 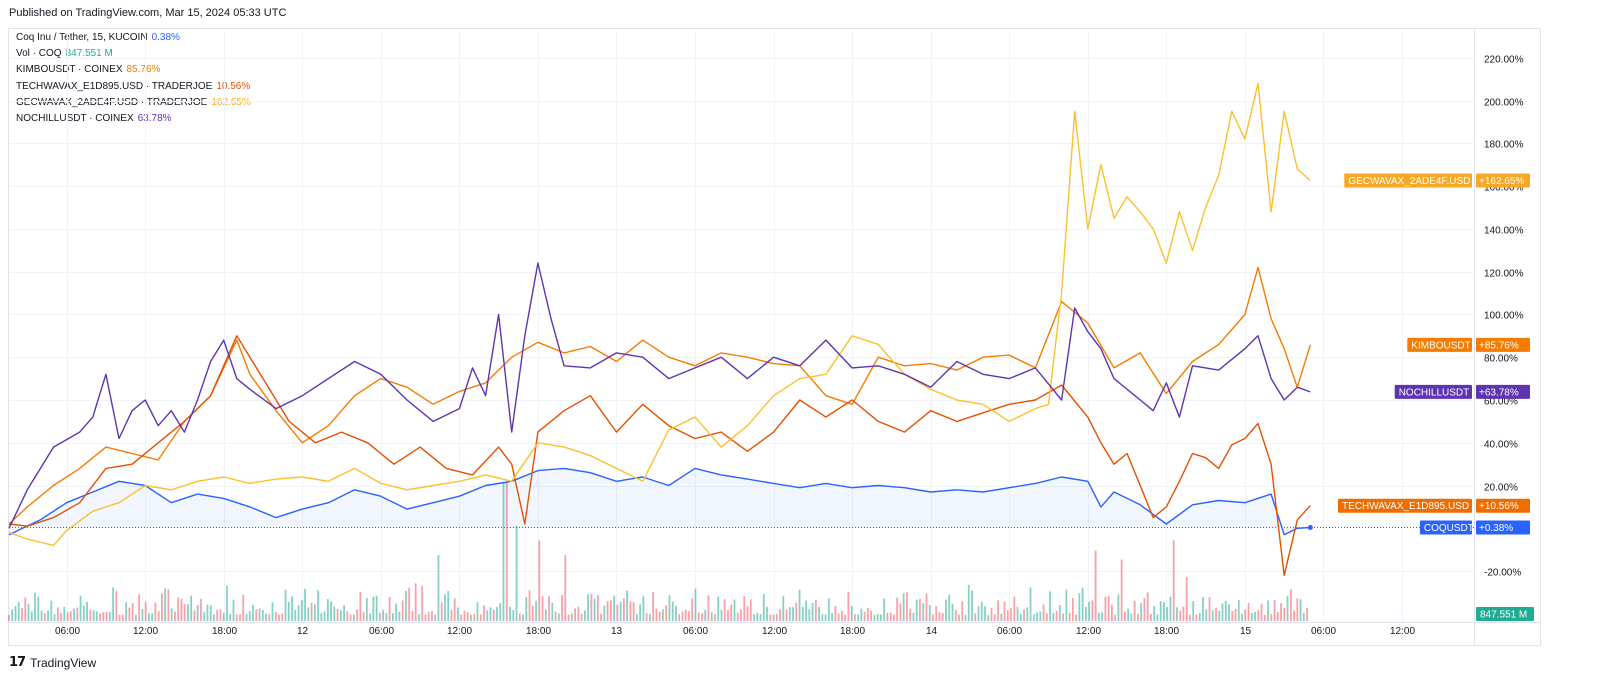 What do you see at coordinates (1434, 392) in the screenshot?
I see `series-name-label: NOCHILLUSDT` at bounding box center [1434, 392].